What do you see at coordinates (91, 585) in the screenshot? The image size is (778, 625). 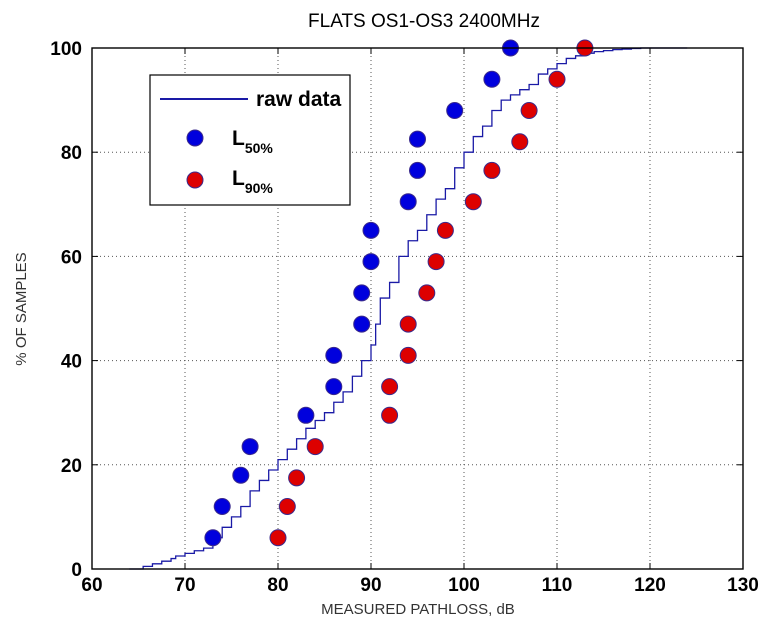 I see `x-tick-label: 60` at bounding box center [91, 585].